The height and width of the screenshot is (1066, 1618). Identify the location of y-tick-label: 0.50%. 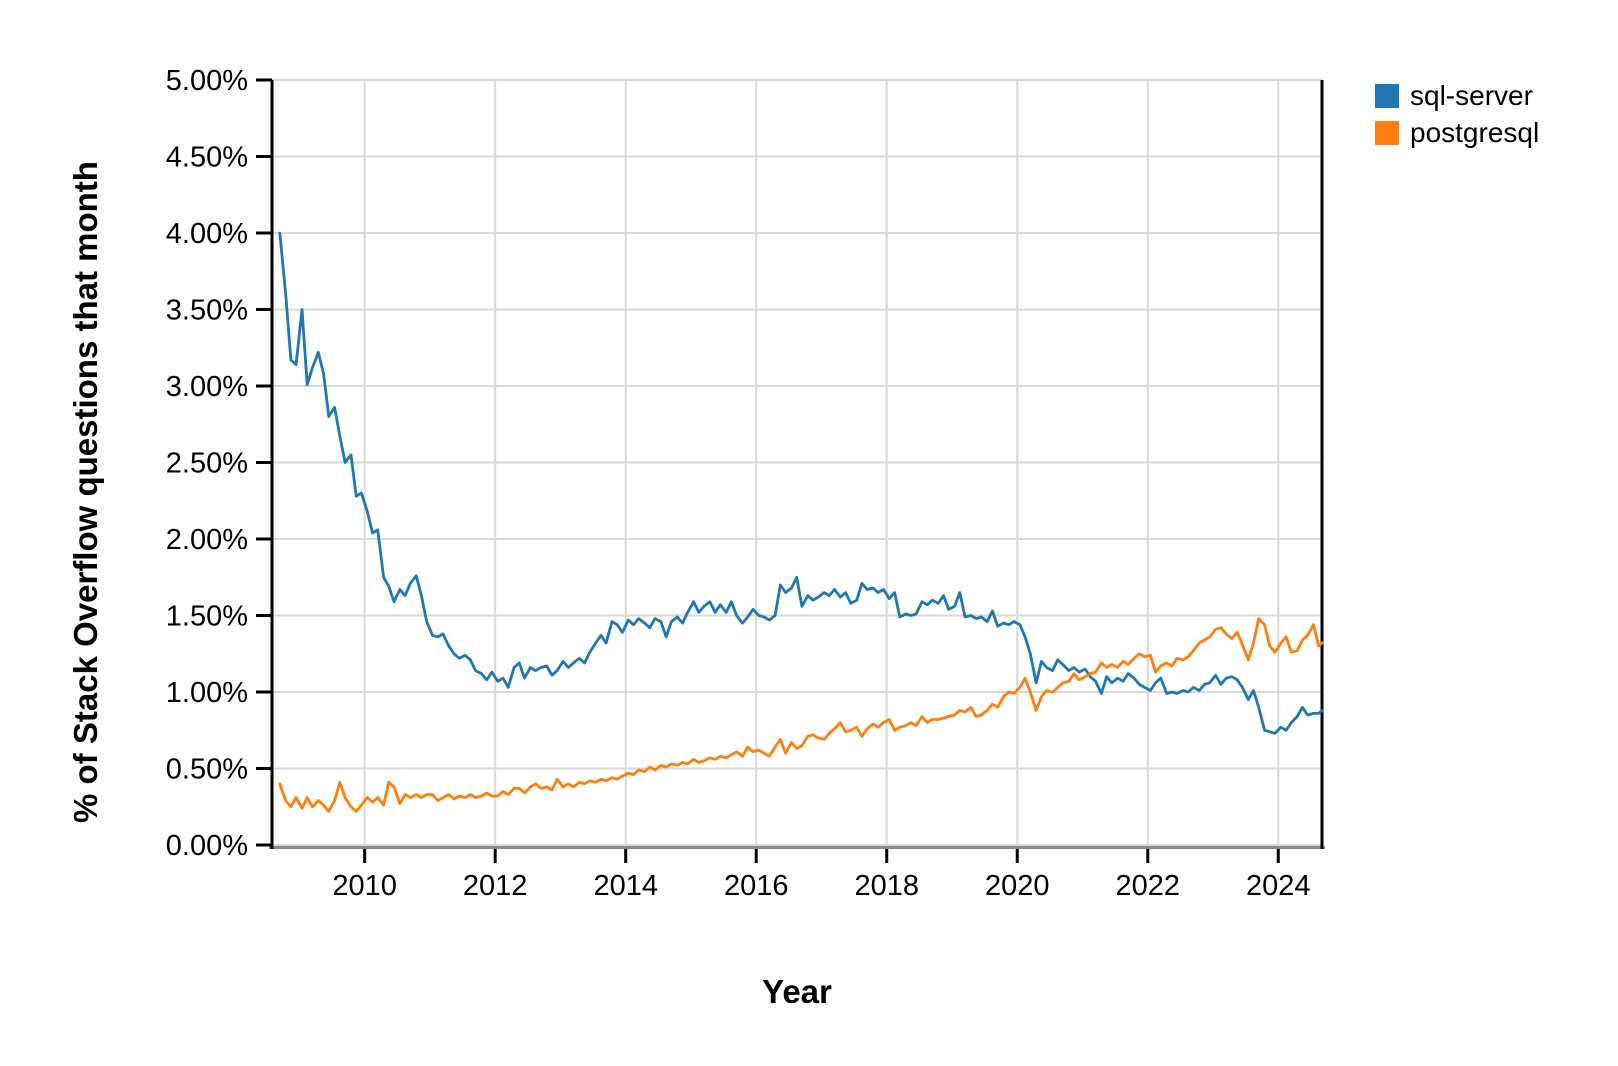
(207, 770).